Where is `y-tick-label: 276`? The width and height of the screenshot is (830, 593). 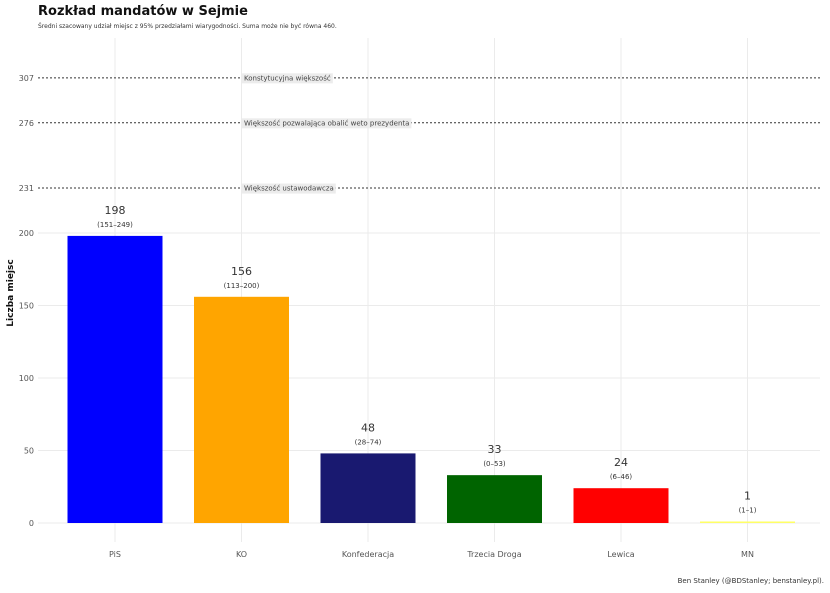 y-tick-label: 276 is located at coordinates (26, 123).